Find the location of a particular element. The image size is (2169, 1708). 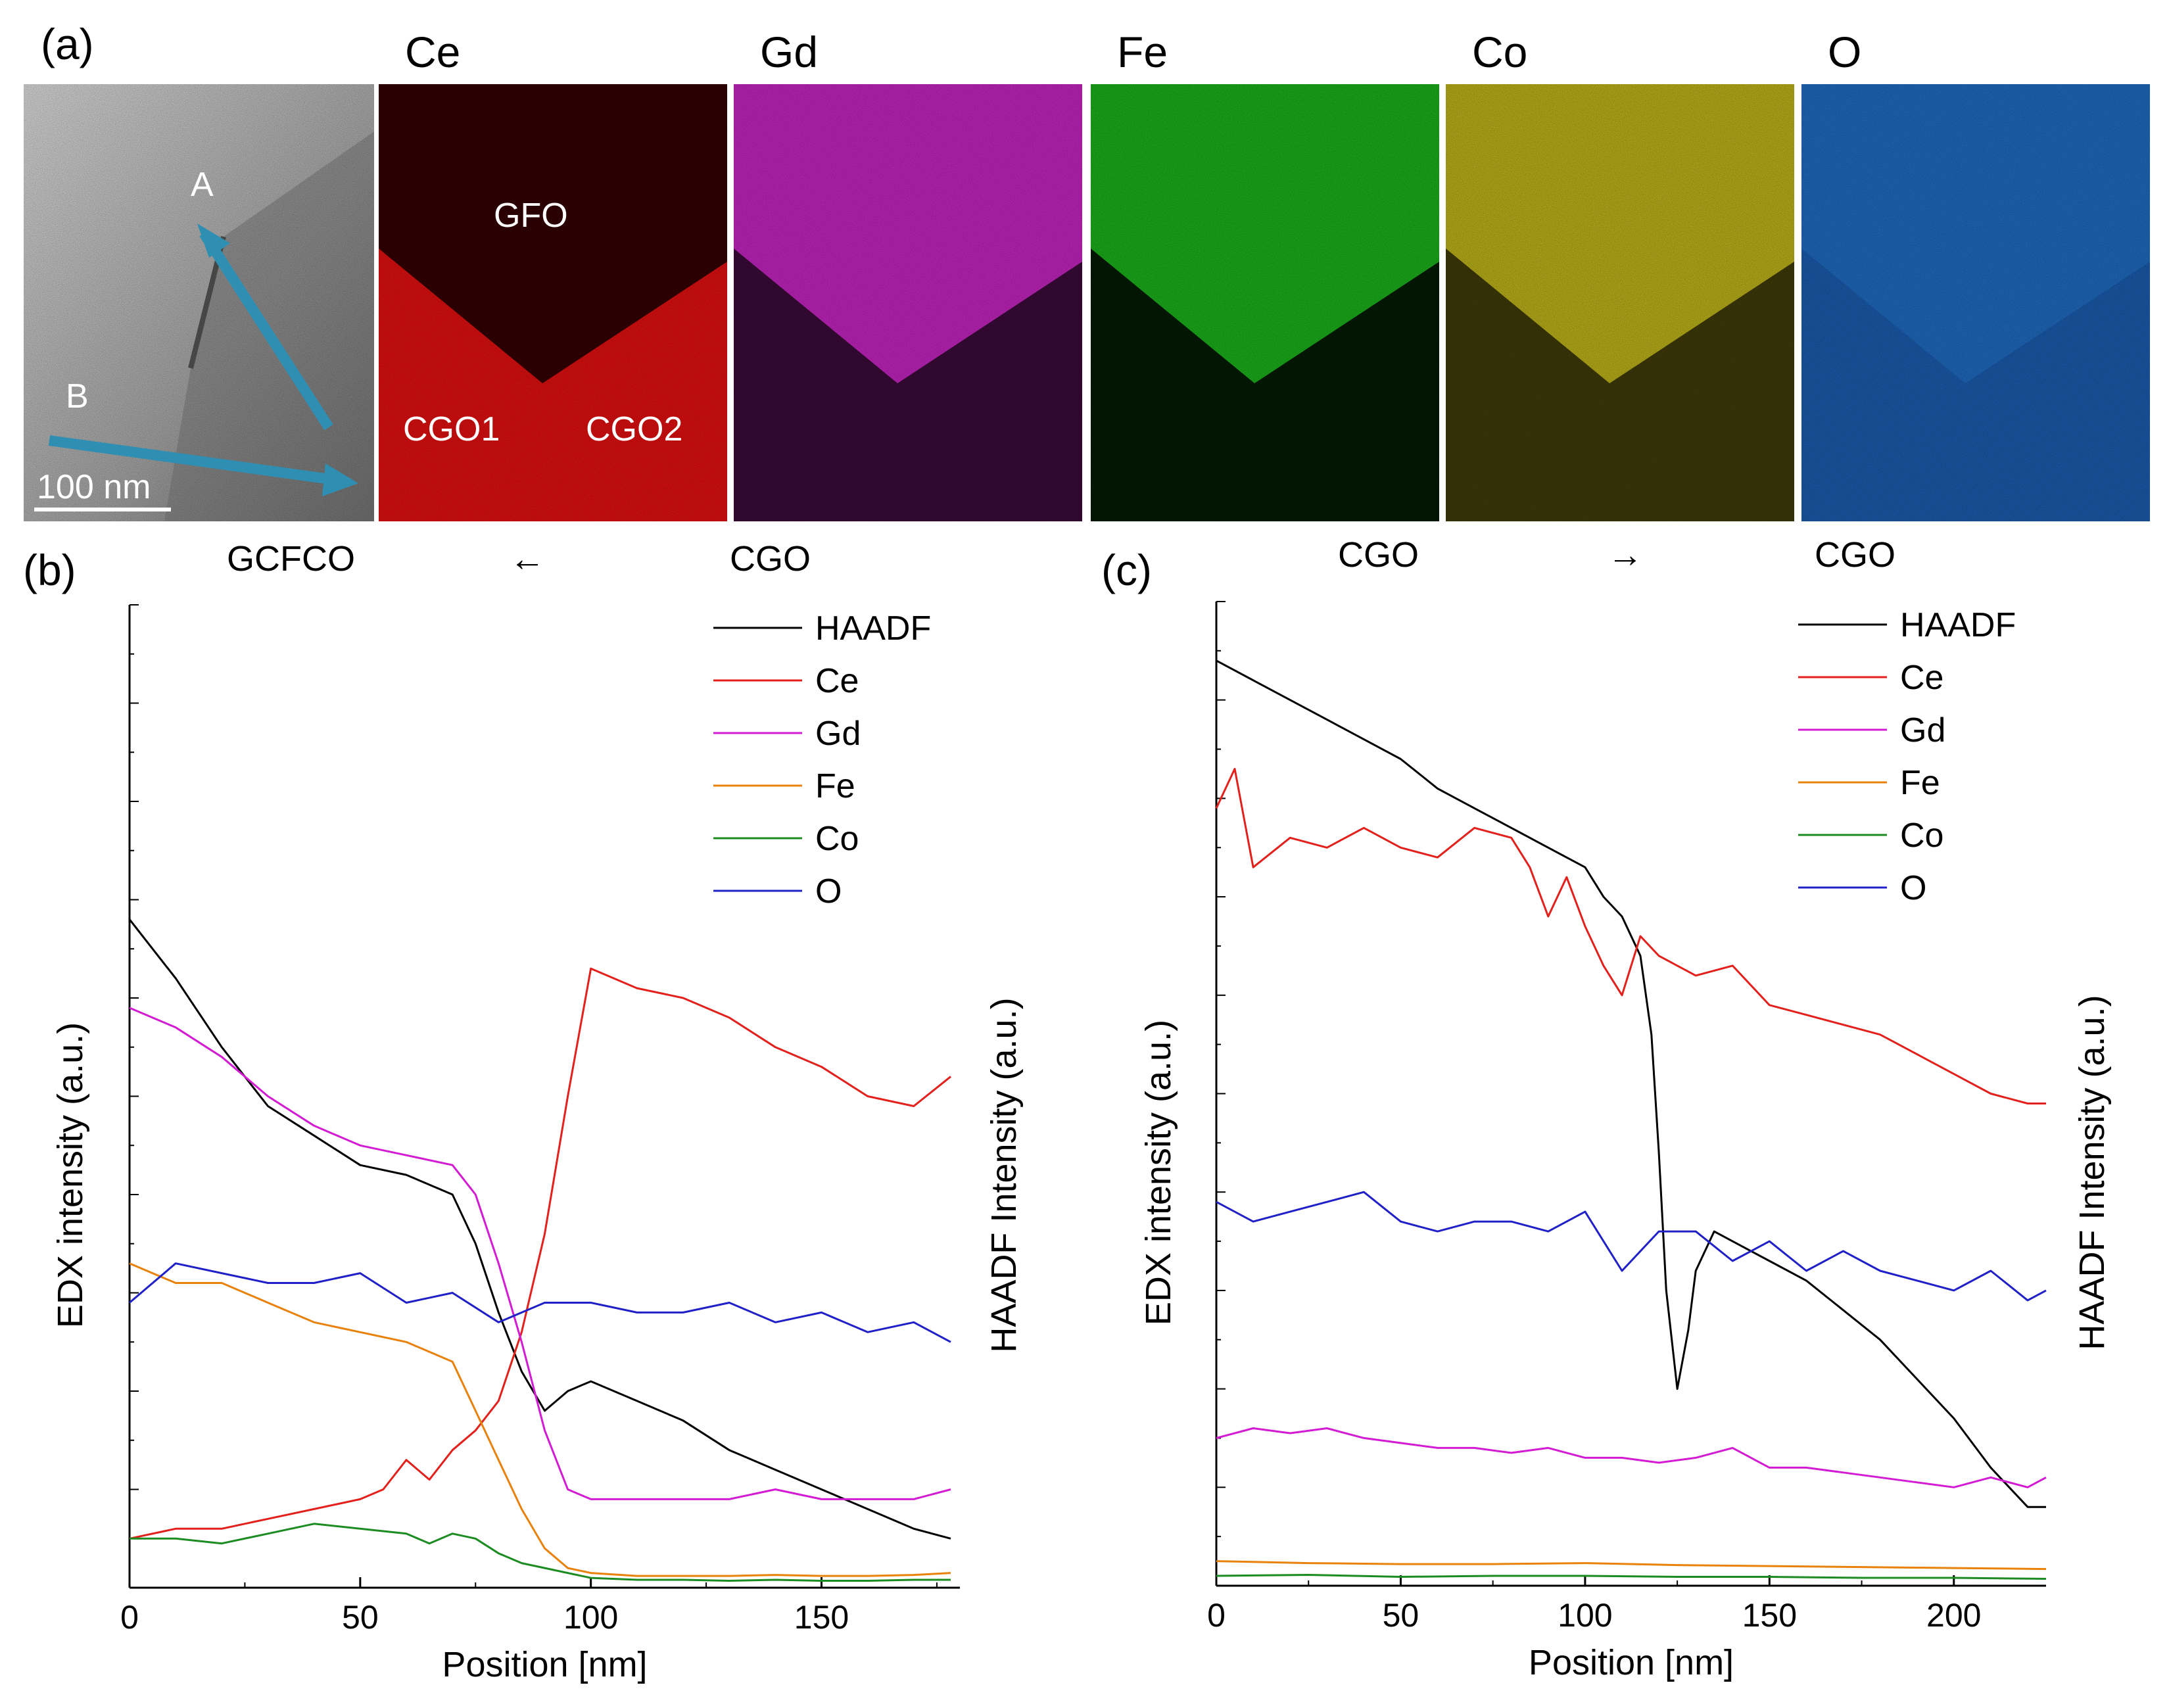

ce-label-cgo2: CGO2 is located at coordinates (634, 429).